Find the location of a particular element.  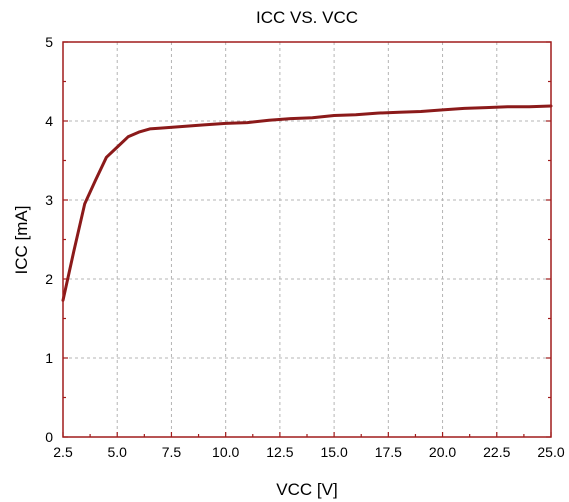

x-tick-label: 7.5 is located at coordinates (172, 452).